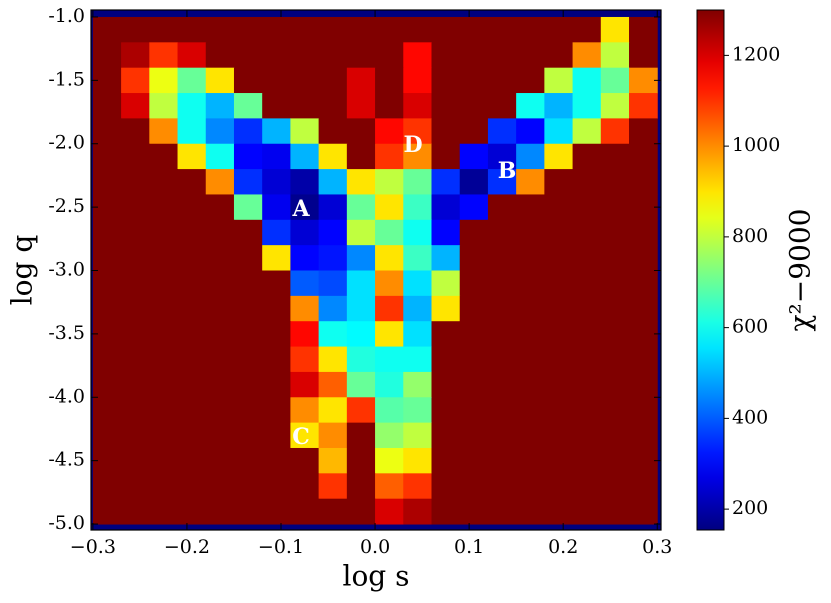  What do you see at coordinates (300, 209) in the screenshot?
I see `annotation: A` at bounding box center [300, 209].